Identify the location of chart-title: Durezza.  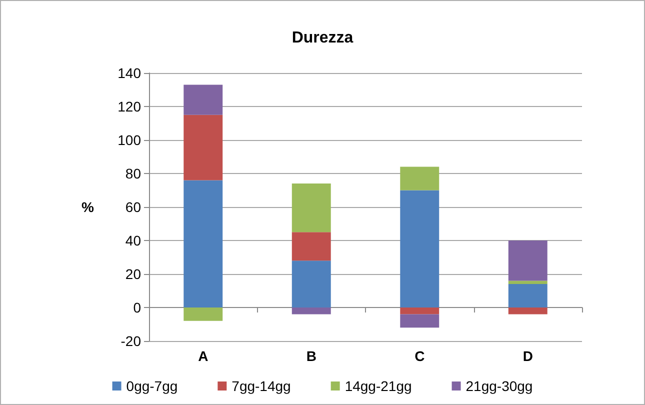
(323, 38).